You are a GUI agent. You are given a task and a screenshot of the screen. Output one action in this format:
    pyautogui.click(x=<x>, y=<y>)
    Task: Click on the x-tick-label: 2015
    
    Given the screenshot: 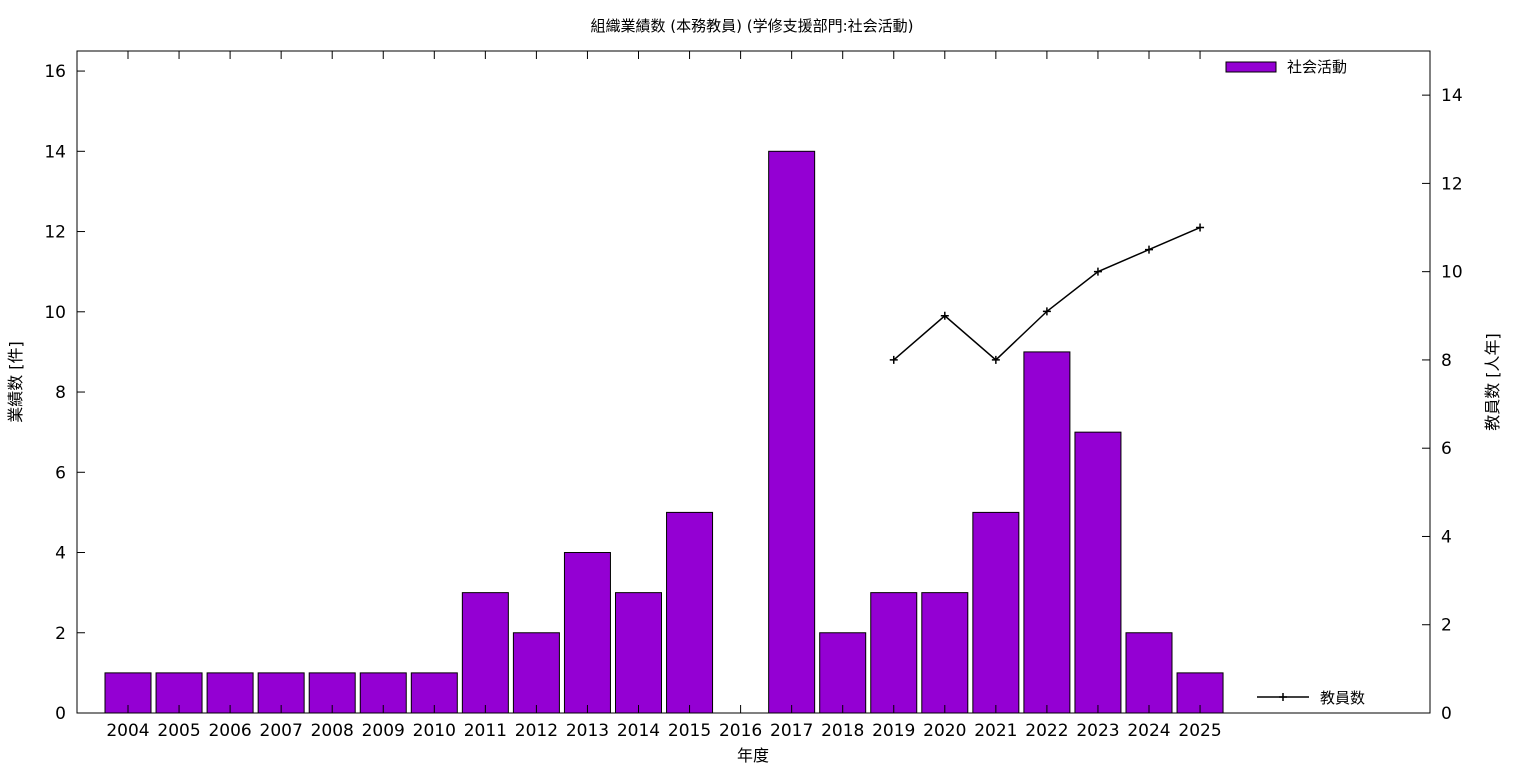 What is the action you would take?
    pyautogui.click(x=689, y=731)
    